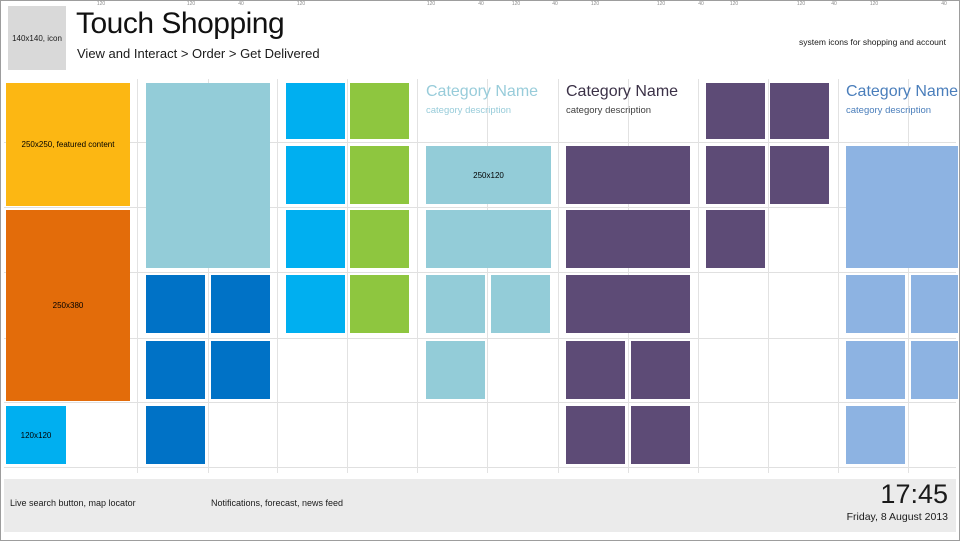 This screenshot has height=541, width=960. I want to click on tile-cat3-large, so click(902, 207).